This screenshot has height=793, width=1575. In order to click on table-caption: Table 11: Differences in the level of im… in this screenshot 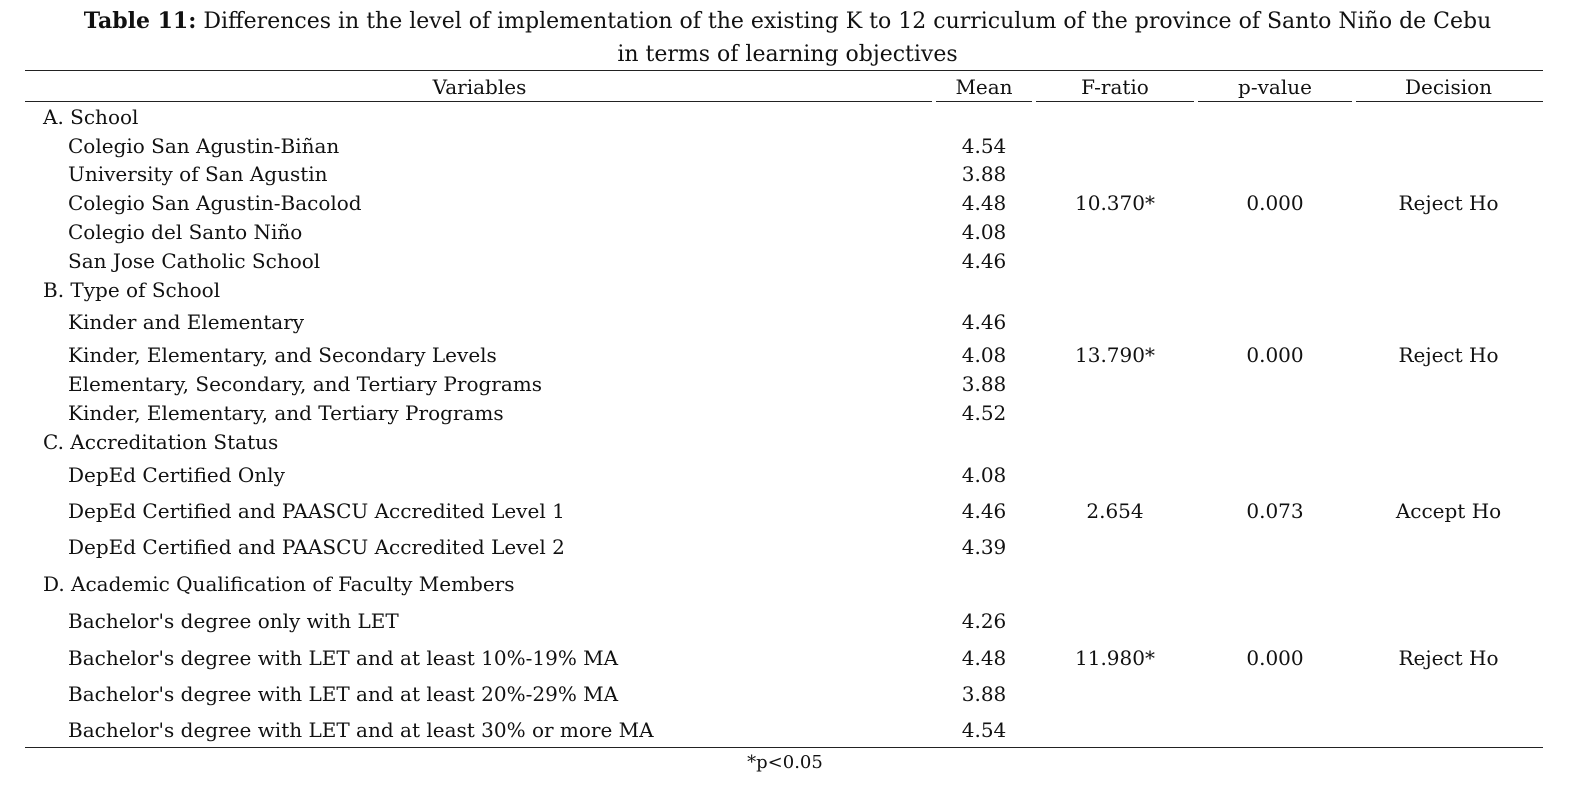, I will do `click(787, 38)`.